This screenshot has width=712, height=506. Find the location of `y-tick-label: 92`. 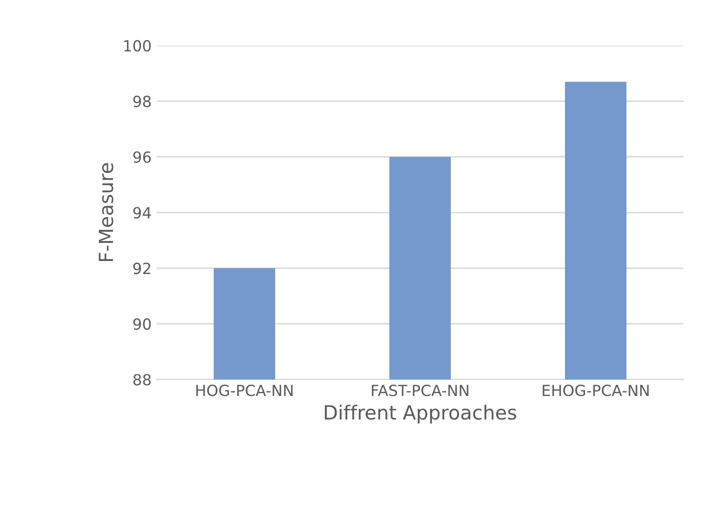

y-tick-label: 92 is located at coordinates (141, 268).